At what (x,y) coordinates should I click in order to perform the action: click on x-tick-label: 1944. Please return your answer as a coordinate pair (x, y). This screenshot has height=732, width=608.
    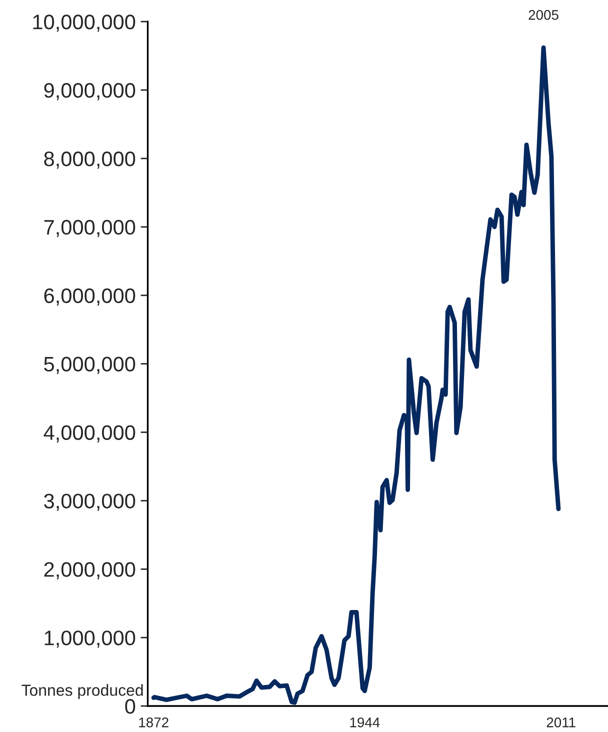
    Looking at the image, I should click on (365, 722).